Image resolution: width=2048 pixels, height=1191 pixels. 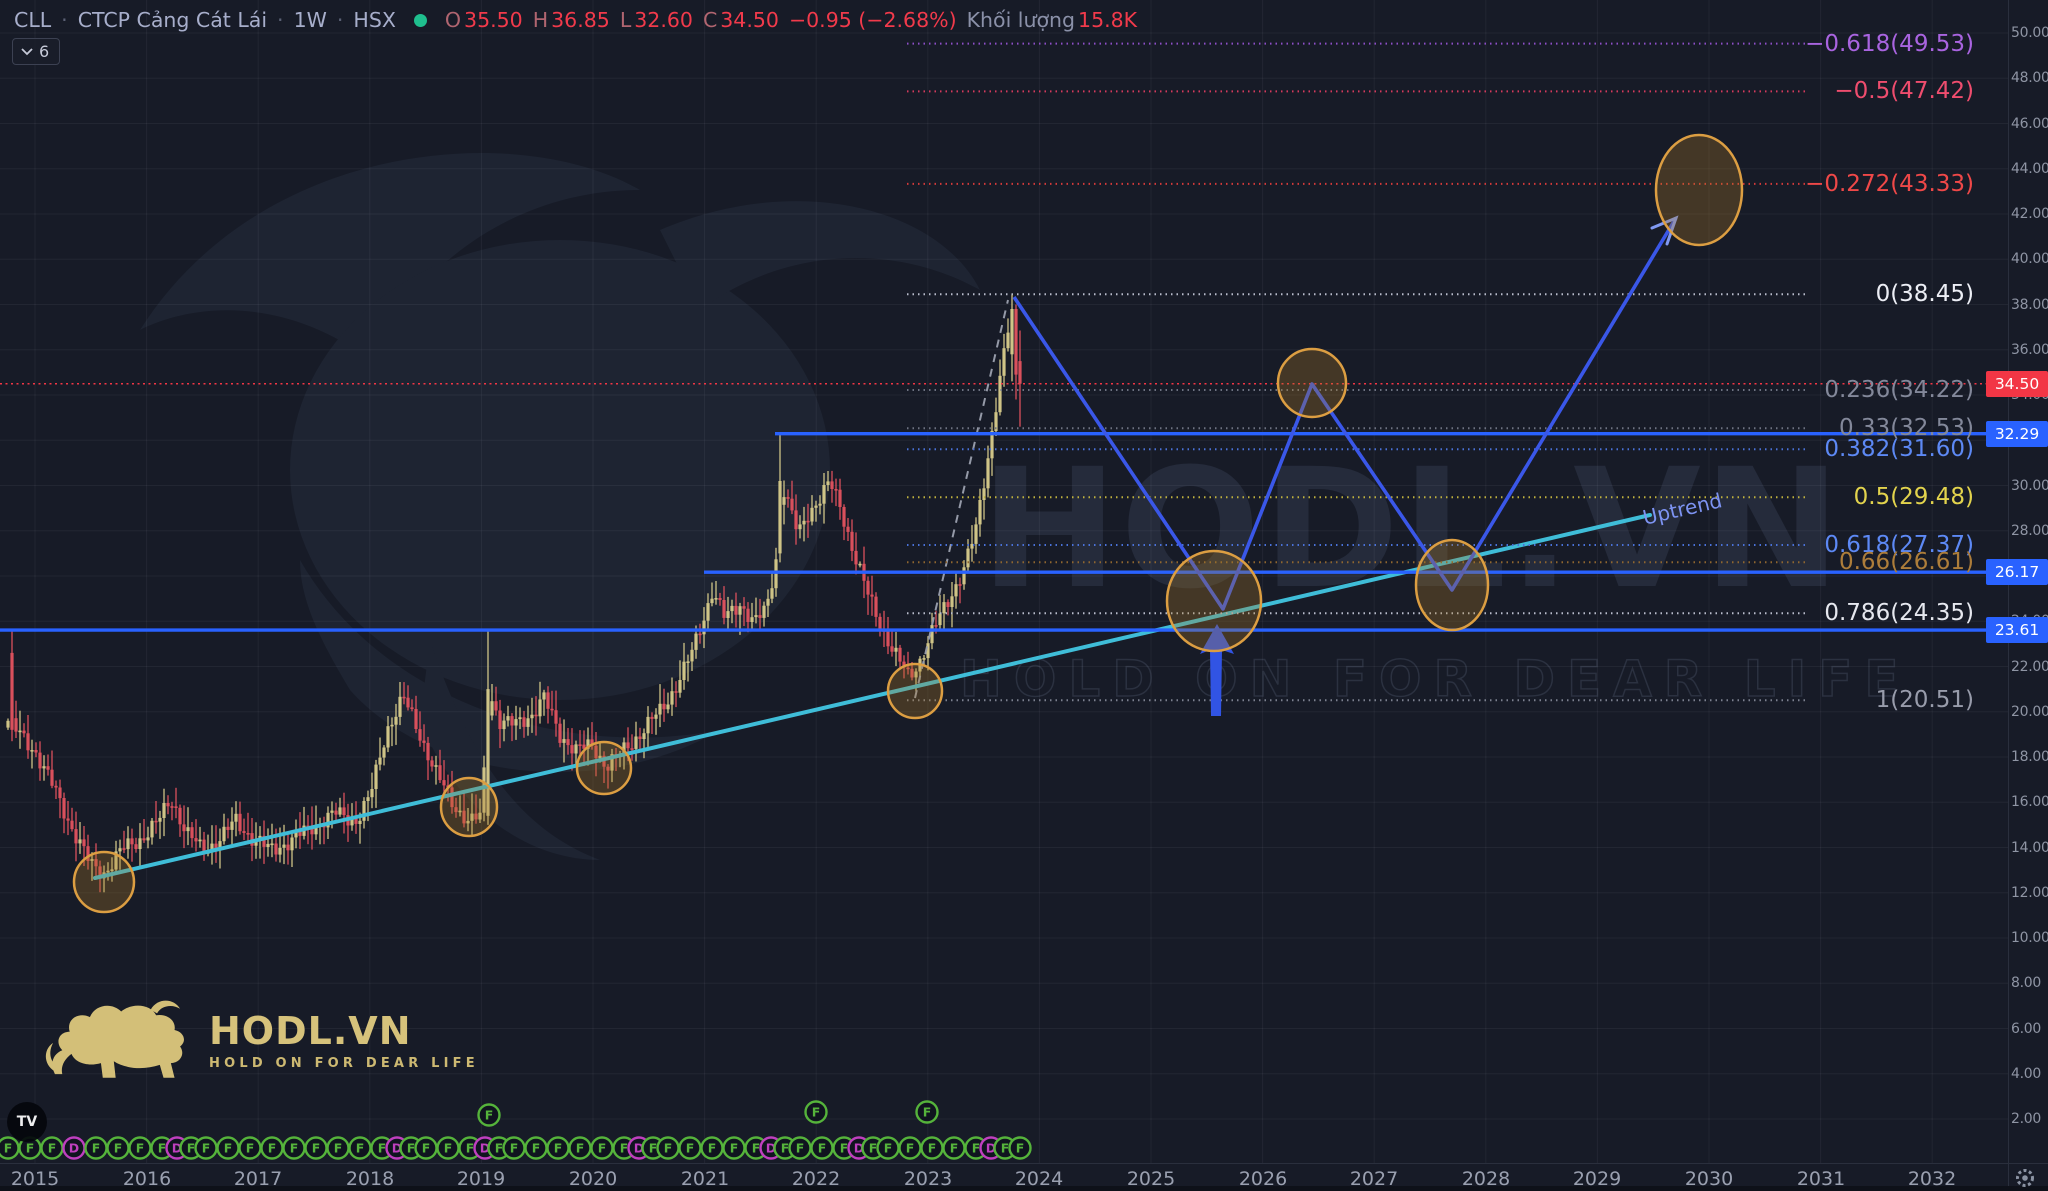 I want to click on fib-label: 0(38.45), so click(x=1924, y=294).